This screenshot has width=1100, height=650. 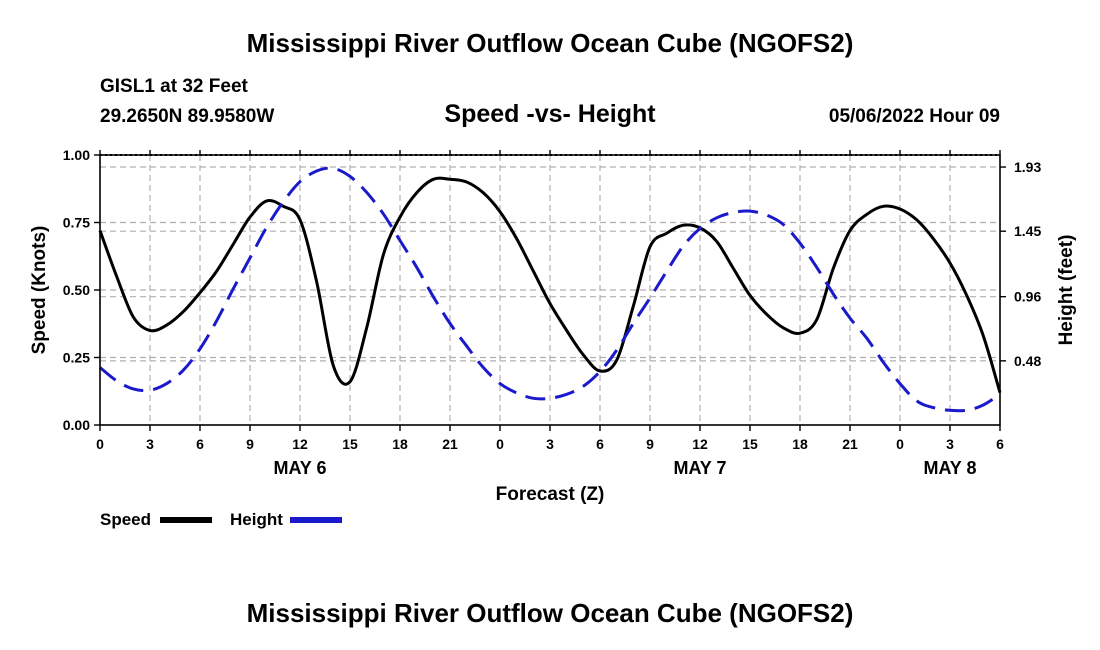 I want to click on y-tick-label: 0.00, so click(x=76, y=425).